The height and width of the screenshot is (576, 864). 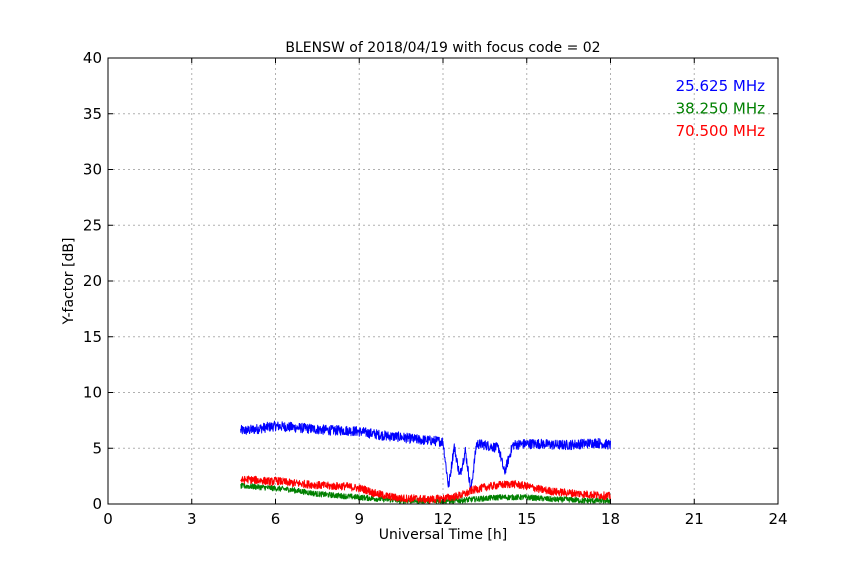 What do you see at coordinates (442, 519) in the screenshot?
I see `x-tick-label: 12` at bounding box center [442, 519].